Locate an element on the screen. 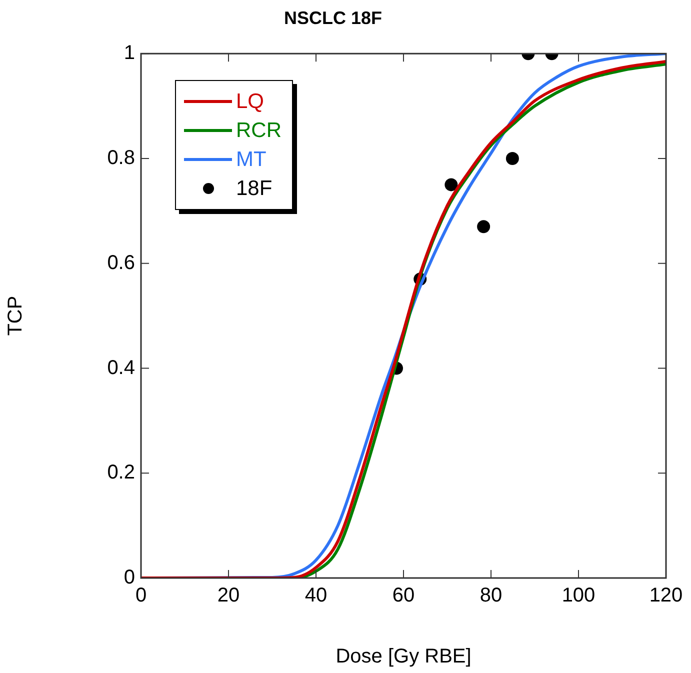 Image resolution: width=691 pixels, height=673 pixels. legend-label: MT is located at coordinates (251, 160).